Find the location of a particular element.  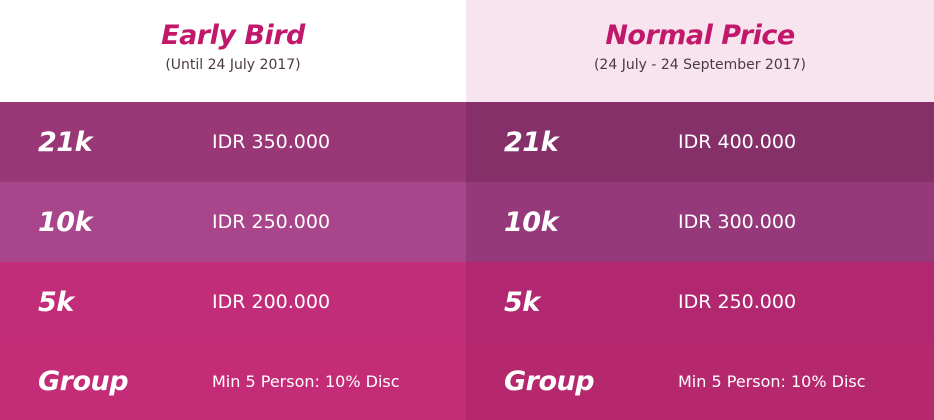

early-bird-row-21k: 21k IDR 350.000 is located at coordinates (233, 142).